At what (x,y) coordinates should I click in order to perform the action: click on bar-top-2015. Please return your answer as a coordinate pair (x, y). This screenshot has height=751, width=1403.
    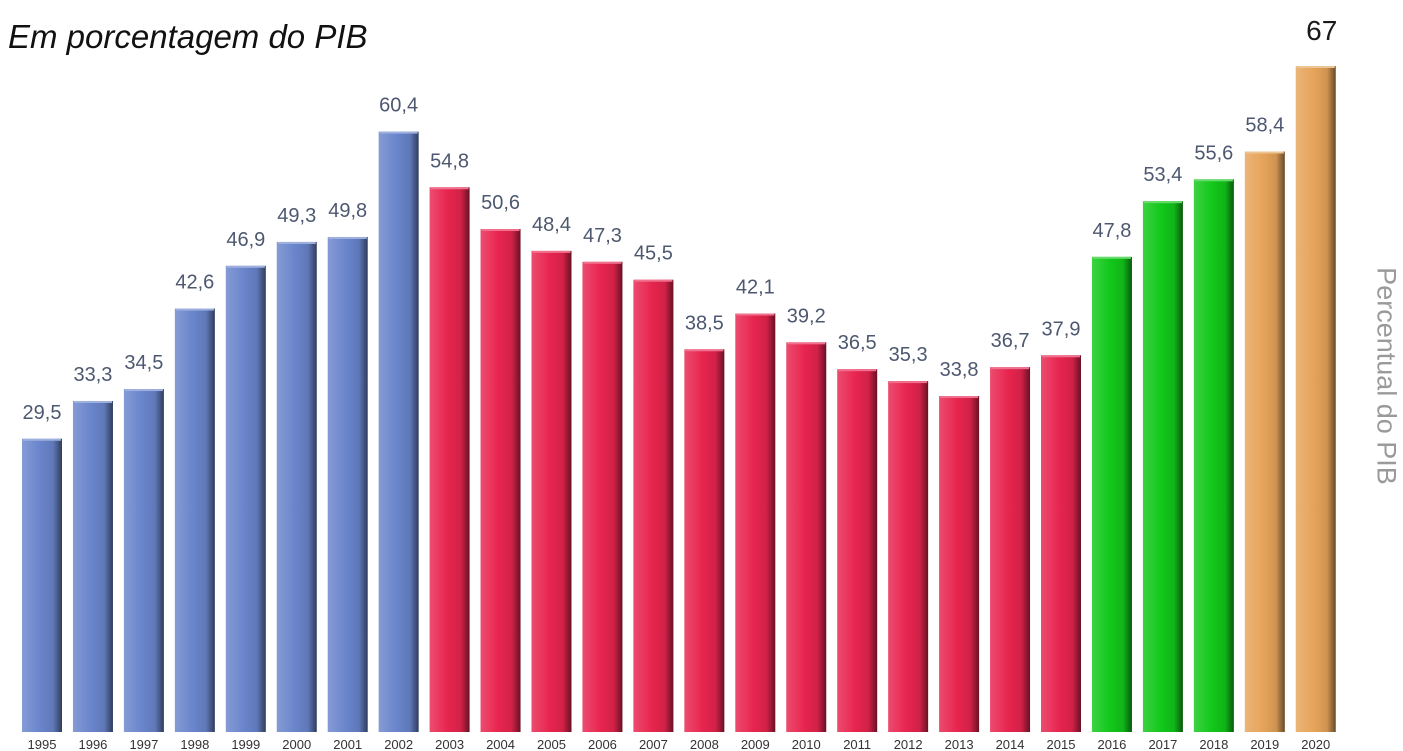
    Looking at the image, I should click on (1061, 356).